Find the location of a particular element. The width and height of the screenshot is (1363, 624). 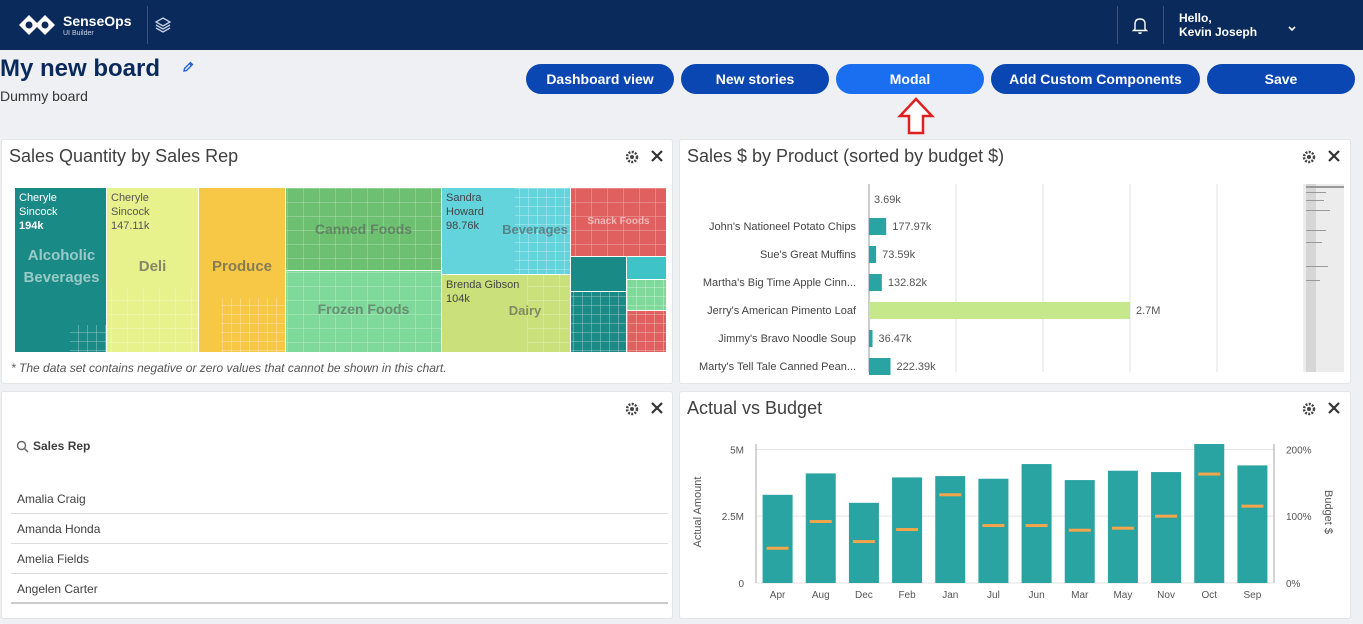

layers-icon is located at coordinates (163, 25).